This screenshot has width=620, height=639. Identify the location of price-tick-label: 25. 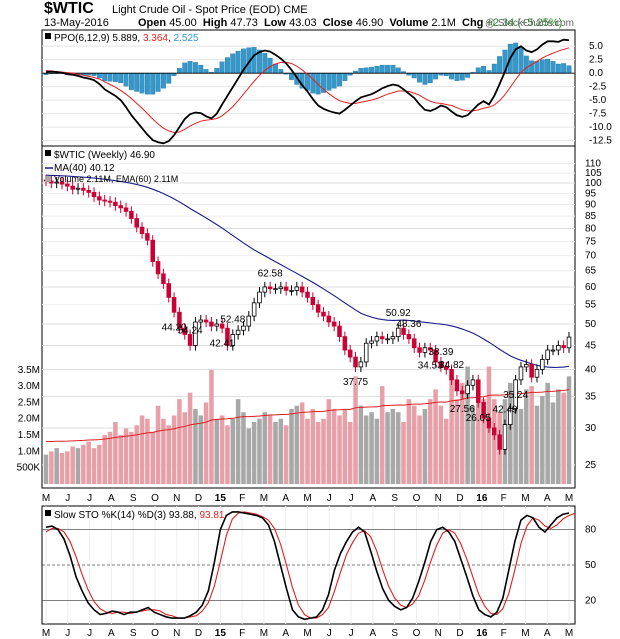
(591, 465).